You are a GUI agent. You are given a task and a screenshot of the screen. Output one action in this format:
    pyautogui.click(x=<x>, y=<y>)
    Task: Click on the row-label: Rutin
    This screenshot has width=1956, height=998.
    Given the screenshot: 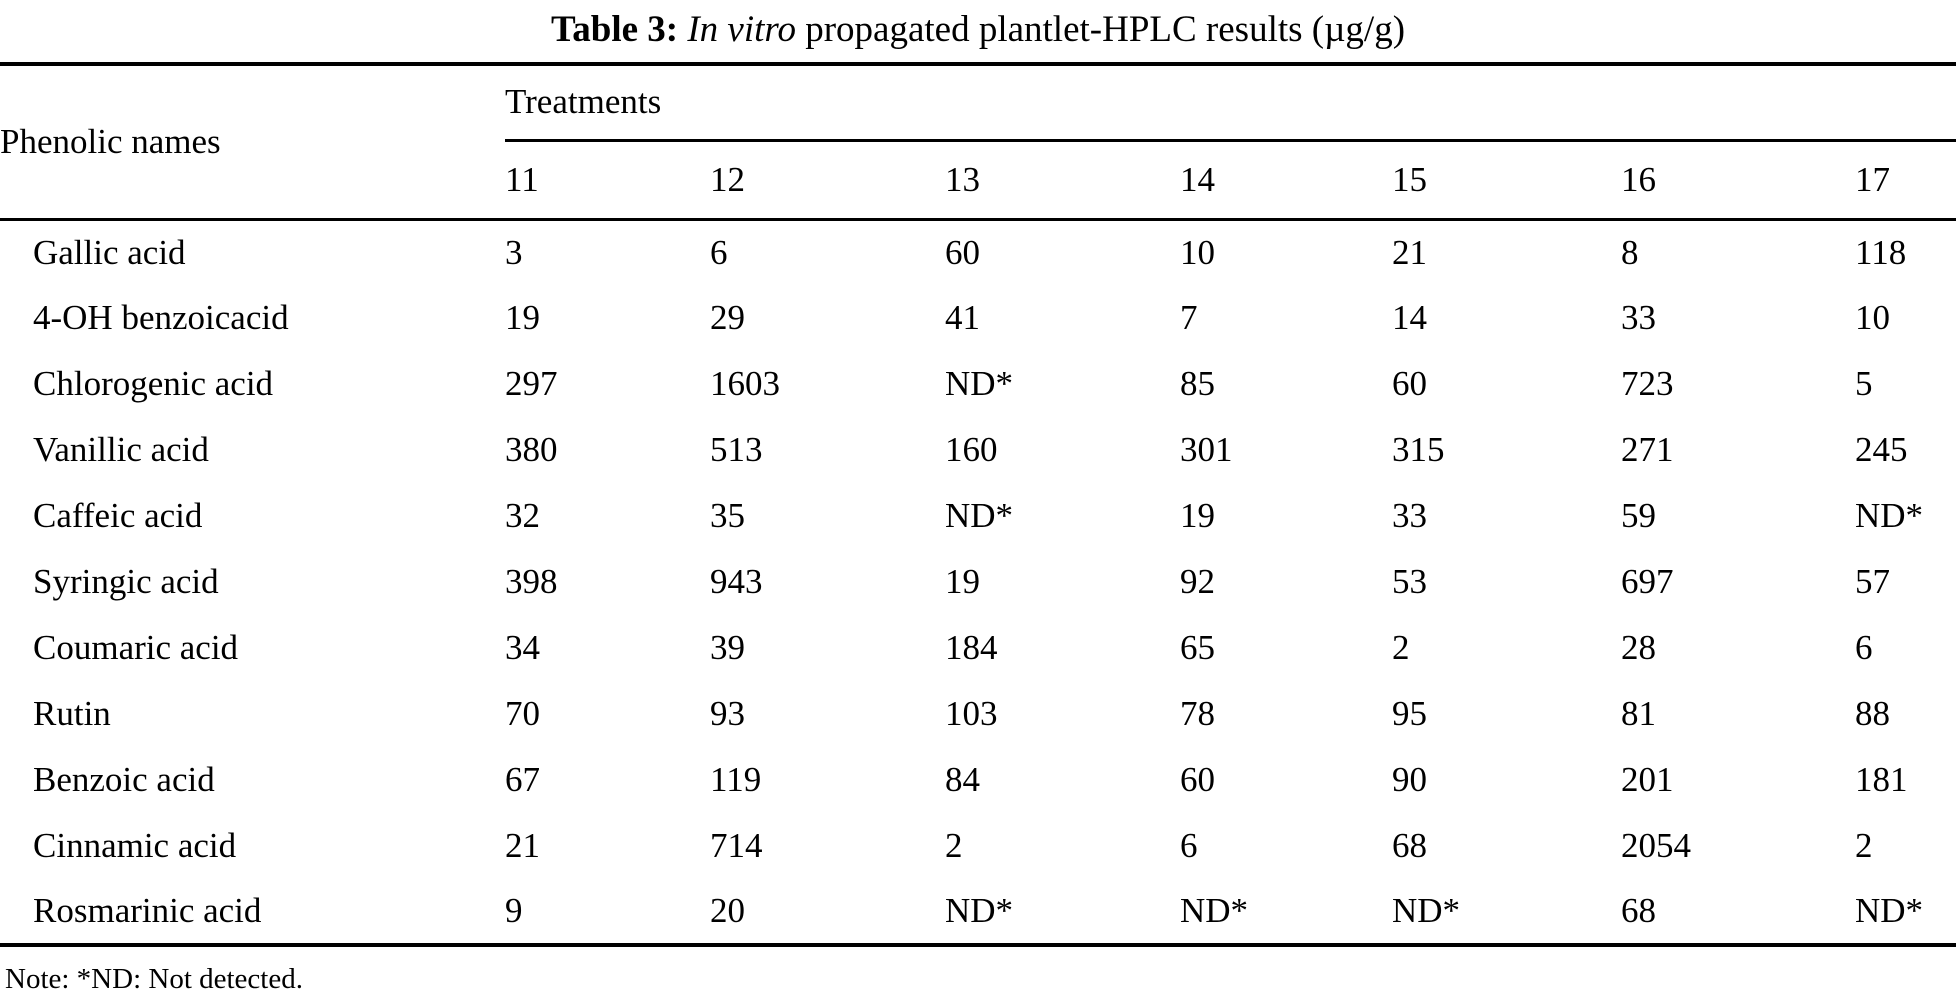 What is the action you would take?
    pyautogui.click(x=72, y=713)
    